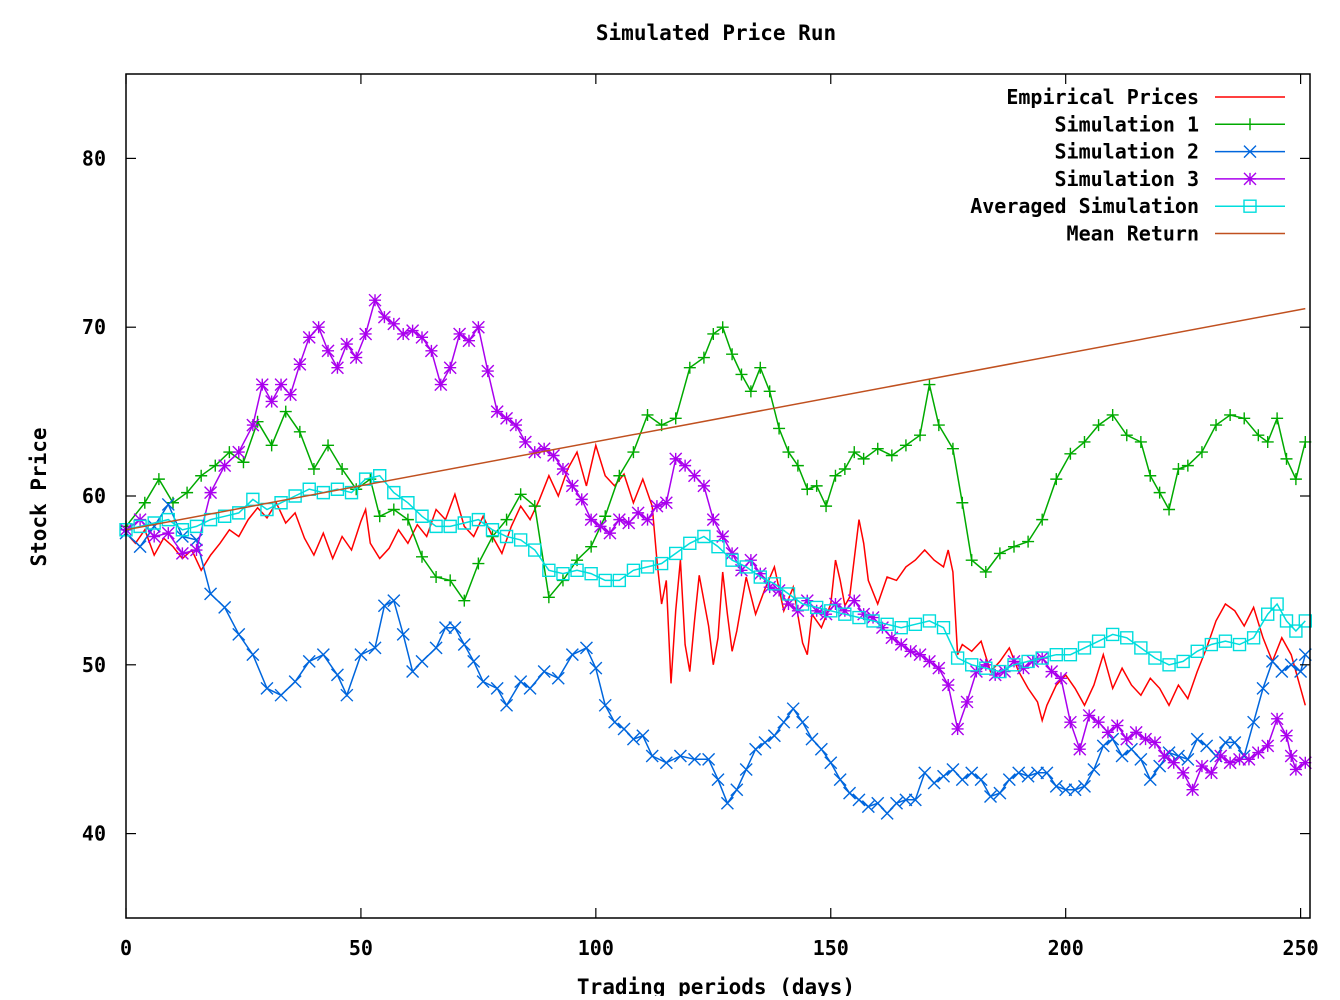 This screenshot has width=1340, height=1000. I want to click on legend-label-averaged-simulation: Averaged Simulation, so click(1084, 206).